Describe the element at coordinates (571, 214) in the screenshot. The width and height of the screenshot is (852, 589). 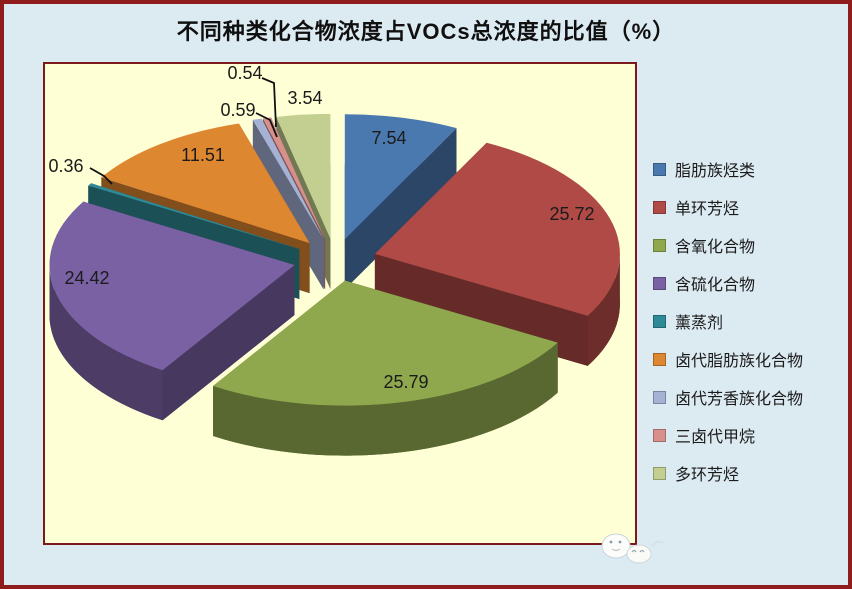
I see `data-label-1: 25.72` at that location.